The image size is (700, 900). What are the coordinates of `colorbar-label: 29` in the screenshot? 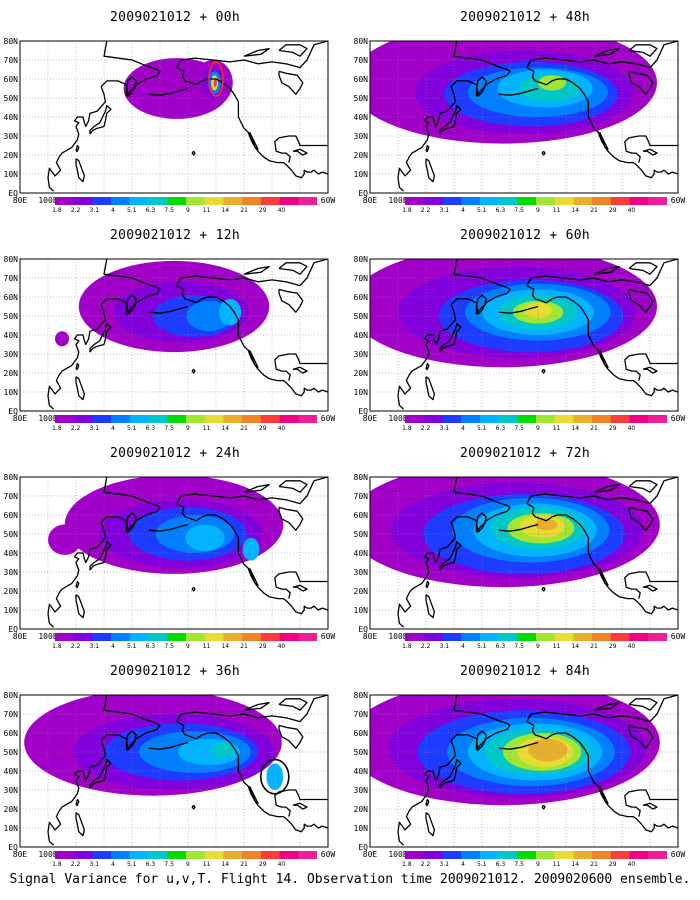 It's located at (263, 864).